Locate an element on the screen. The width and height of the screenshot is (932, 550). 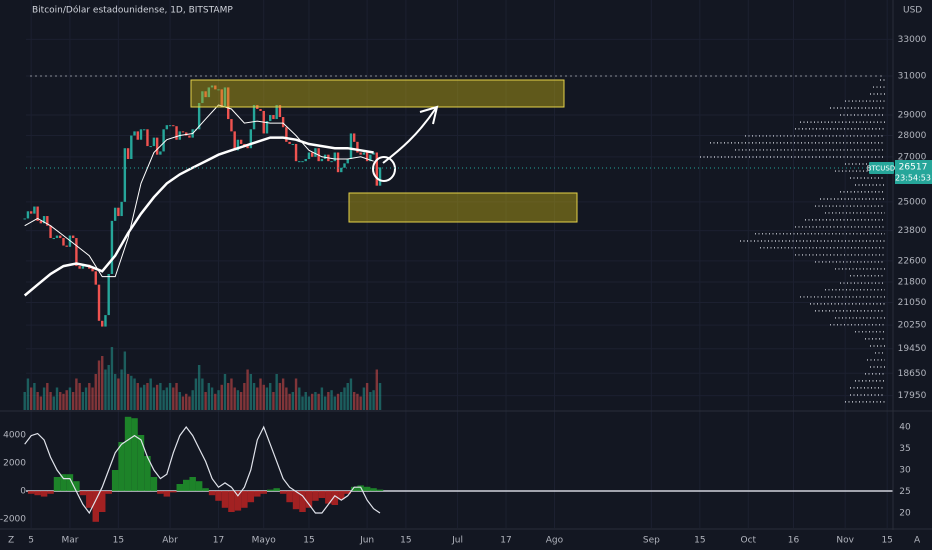
countdown: 23:54:53 is located at coordinates (913, 178).